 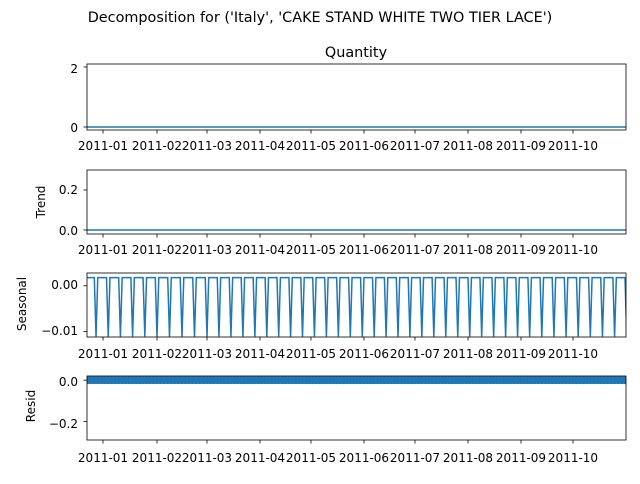 I want to click on resid-point, so click(x=623, y=380).